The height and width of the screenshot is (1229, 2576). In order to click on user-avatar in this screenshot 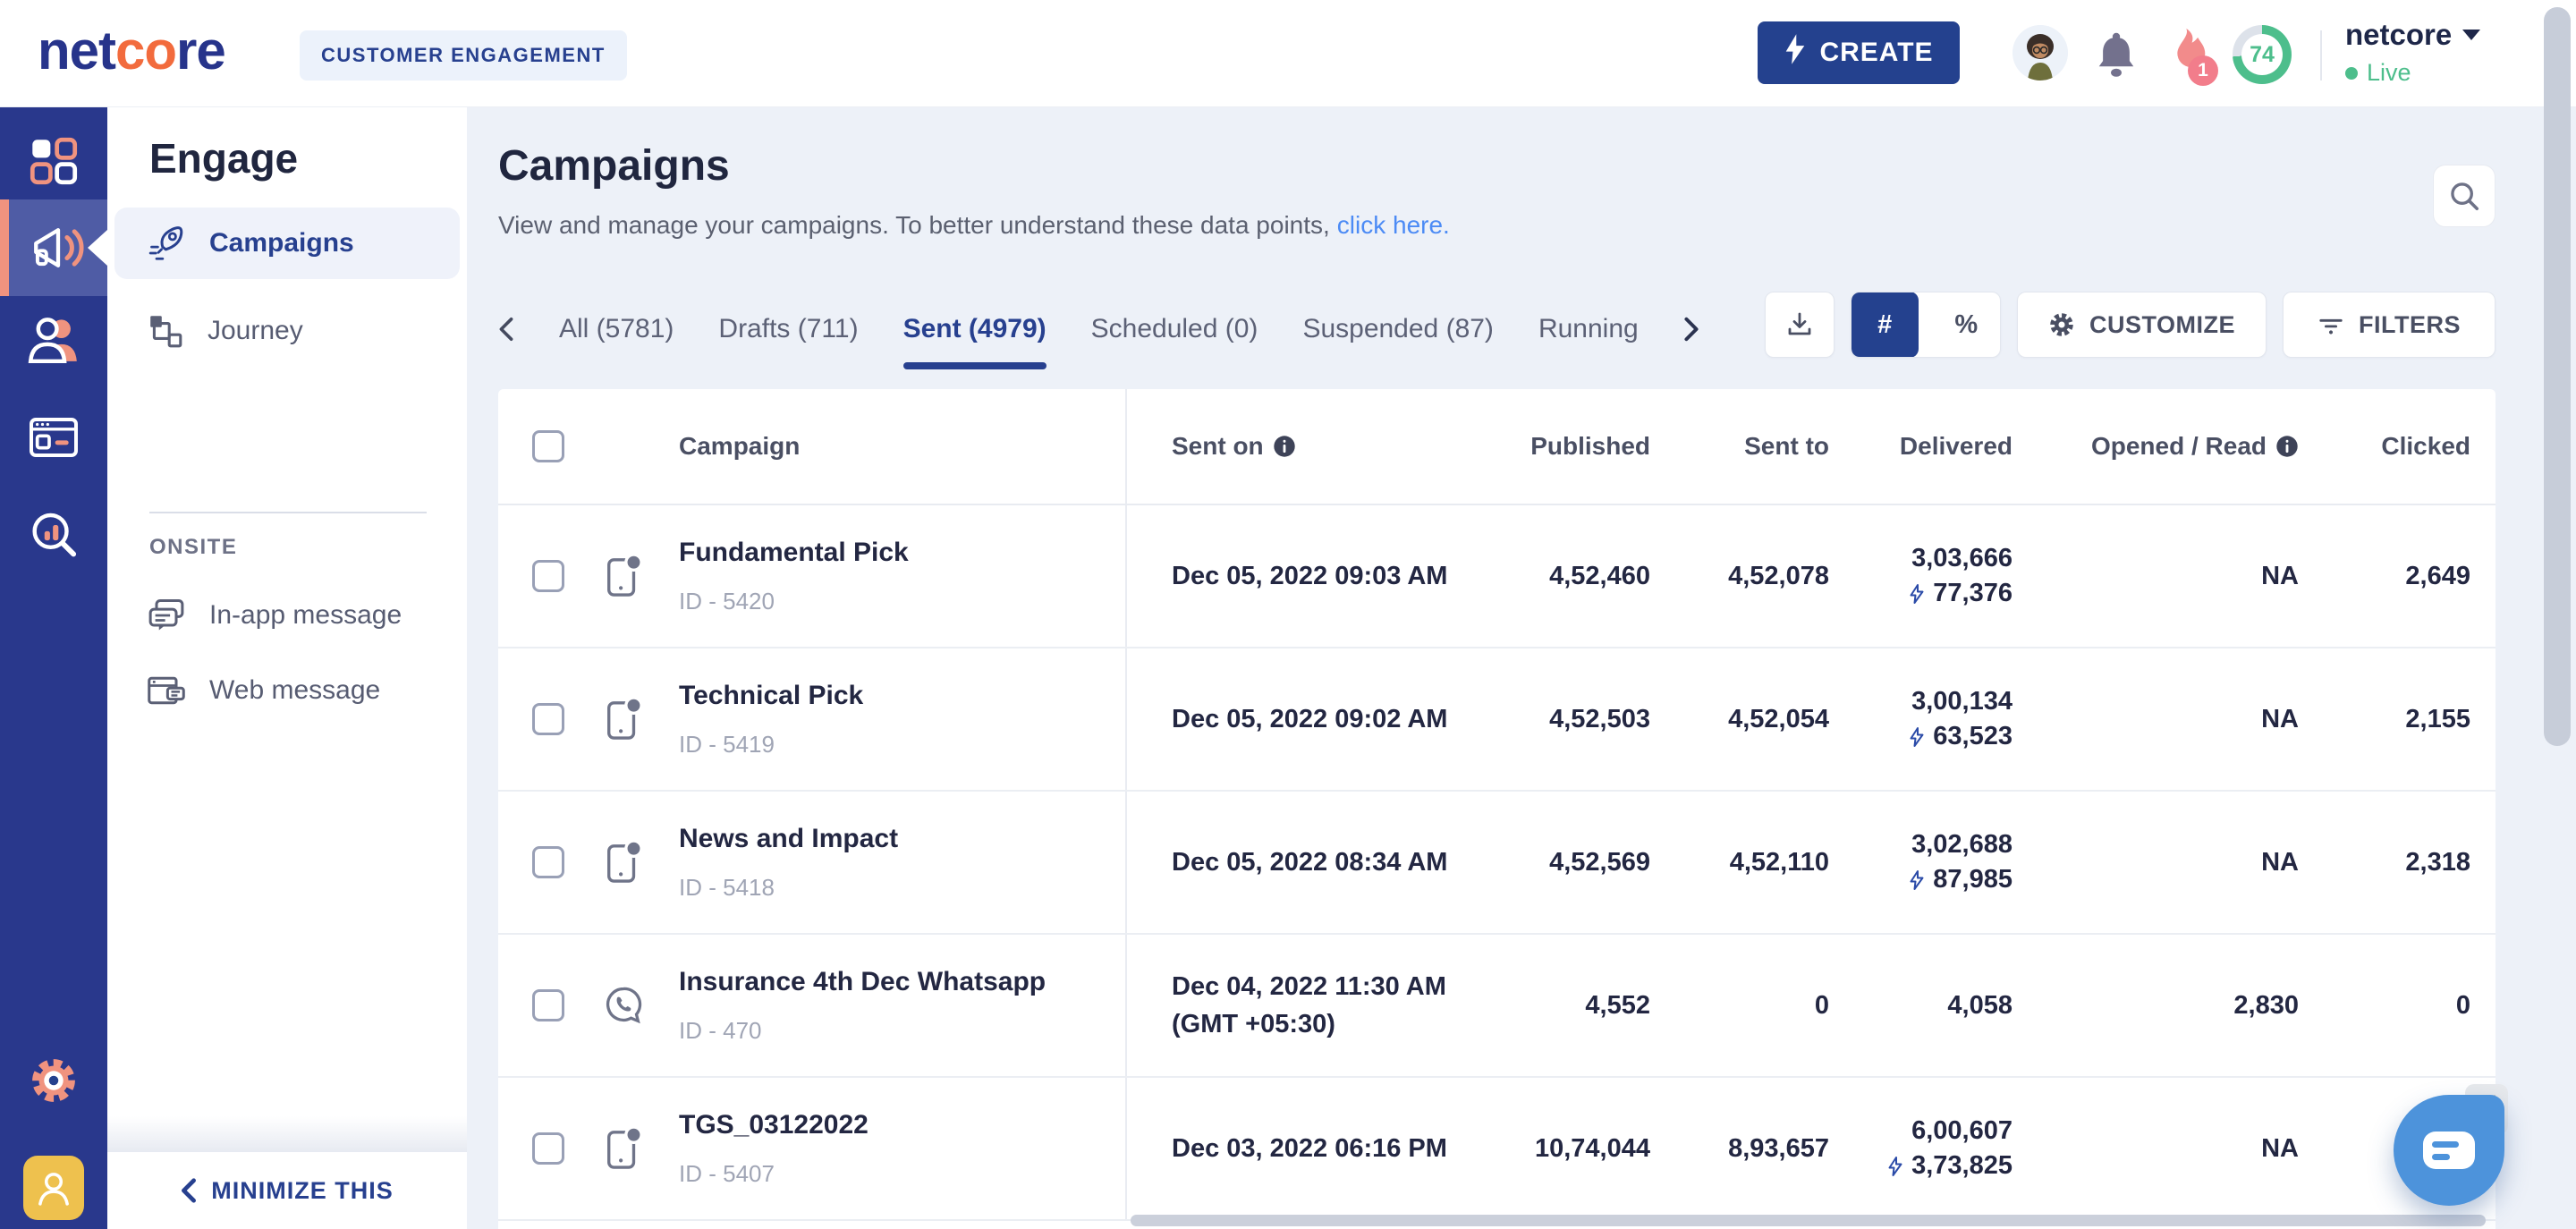, I will do `click(2040, 53)`.